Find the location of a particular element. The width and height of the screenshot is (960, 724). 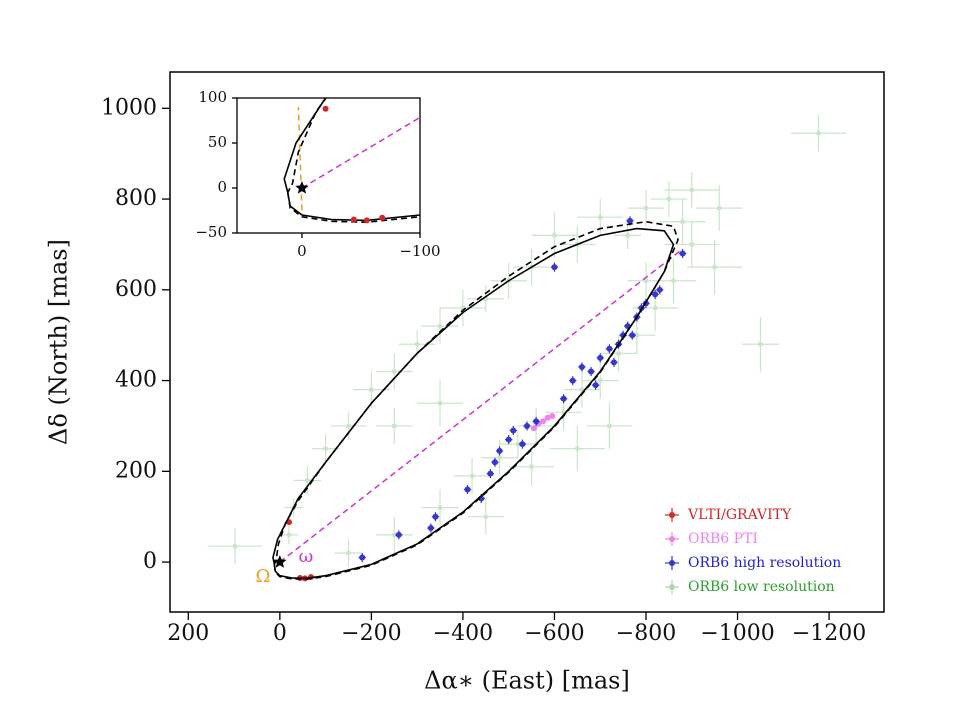

legend-label: ORB6 low resolution is located at coordinates (761, 587).